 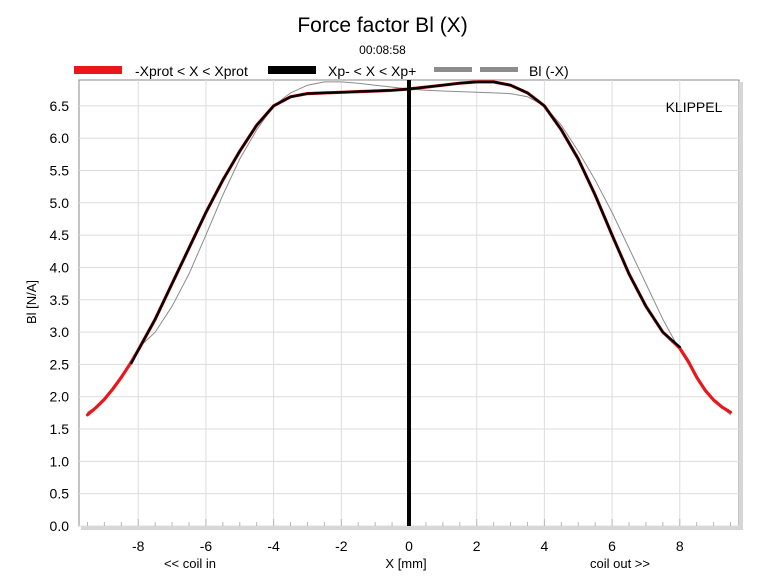 I want to click on x-left-note: << coil in, so click(x=190, y=563).